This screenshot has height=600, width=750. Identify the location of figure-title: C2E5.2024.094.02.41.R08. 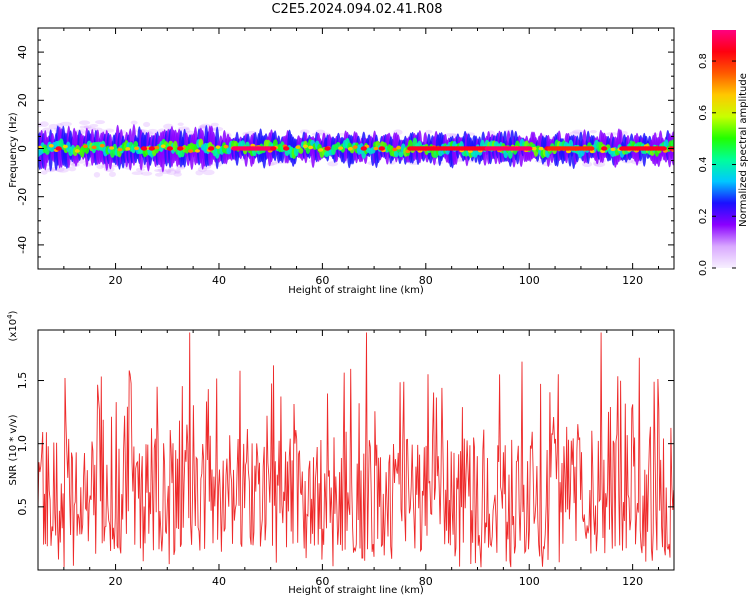
(357, 9).